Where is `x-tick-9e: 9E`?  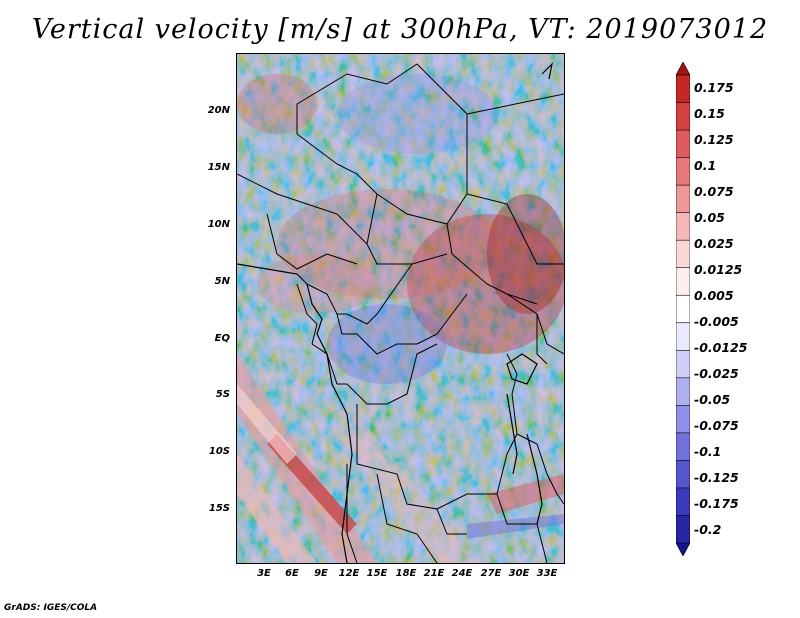
x-tick-9e: 9E is located at coordinates (321, 573).